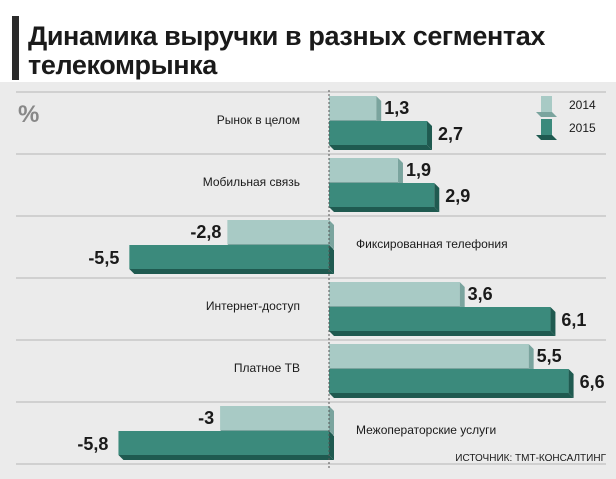 The height and width of the screenshot is (479, 616). What do you see at coordinates (205, 232) in the screenshot?
I see `value-label-2014: -2,8` at bounding box center [205, 232].